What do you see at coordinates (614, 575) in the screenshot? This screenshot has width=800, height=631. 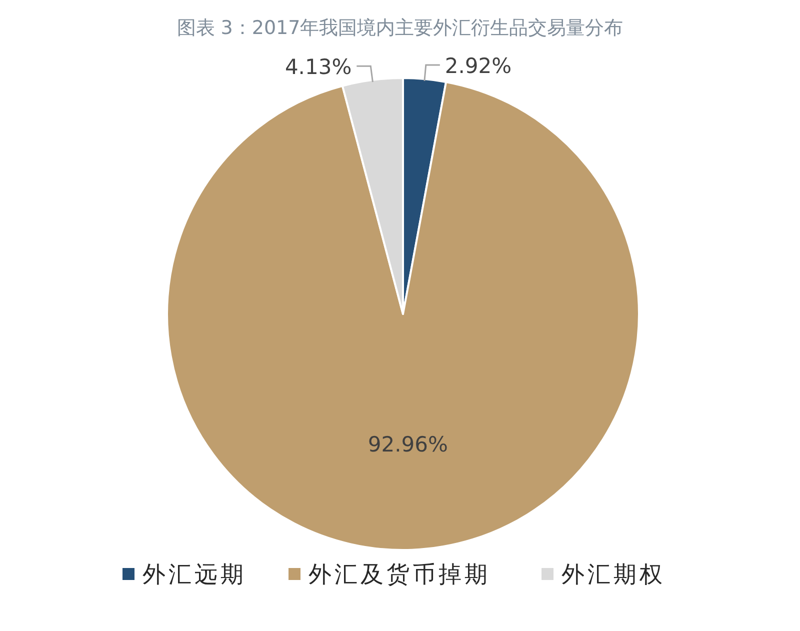 I see `legend-label: 外汇期权` at bounding box center [614, 575].